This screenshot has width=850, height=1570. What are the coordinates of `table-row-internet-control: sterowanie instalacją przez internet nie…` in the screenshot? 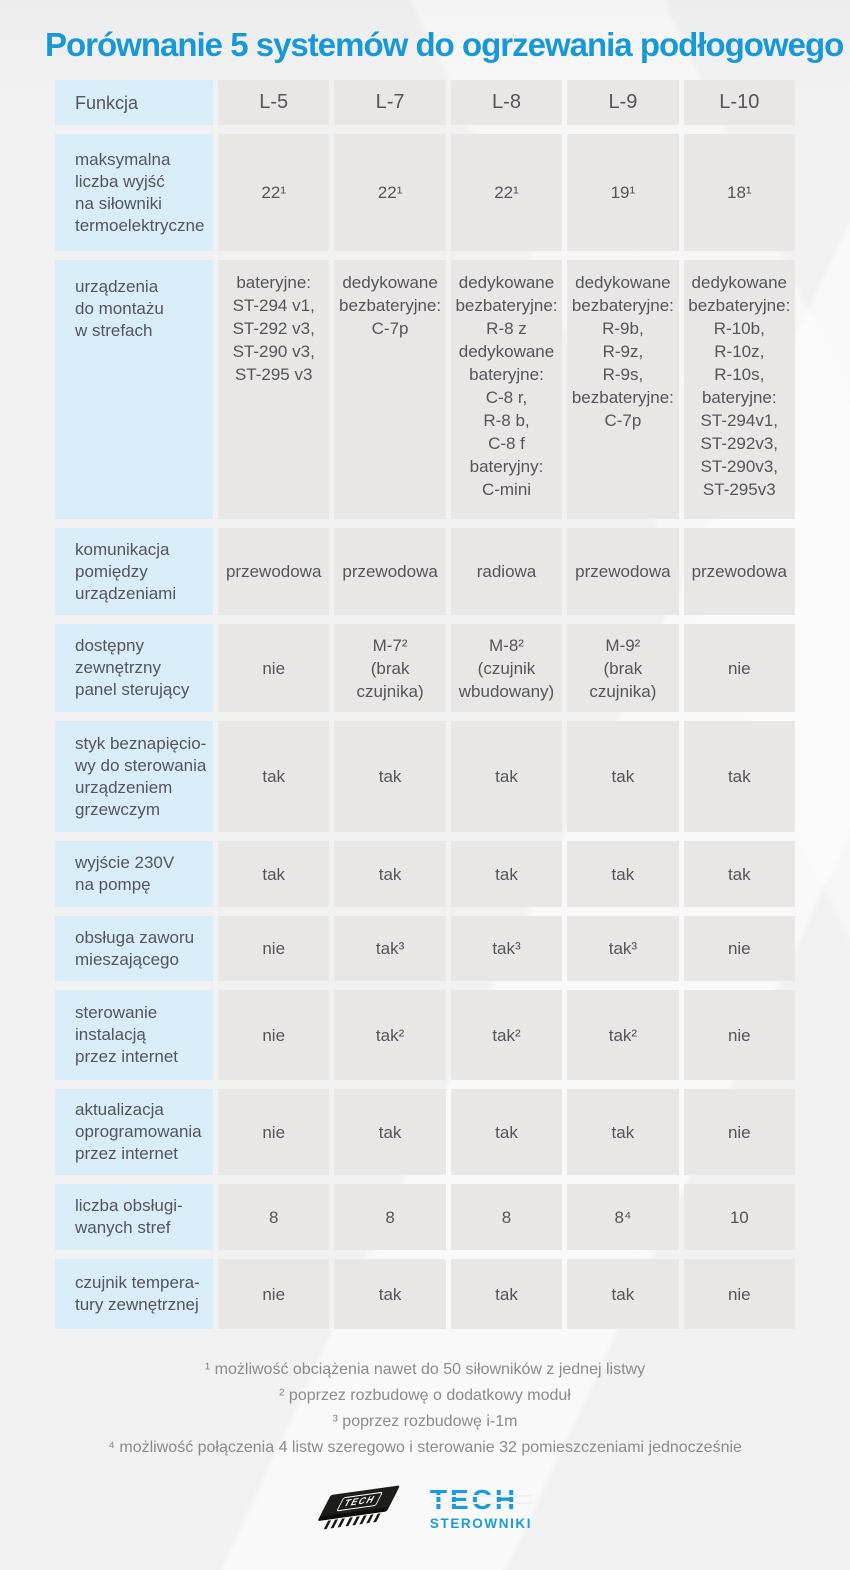 It's located at (425, 1035).